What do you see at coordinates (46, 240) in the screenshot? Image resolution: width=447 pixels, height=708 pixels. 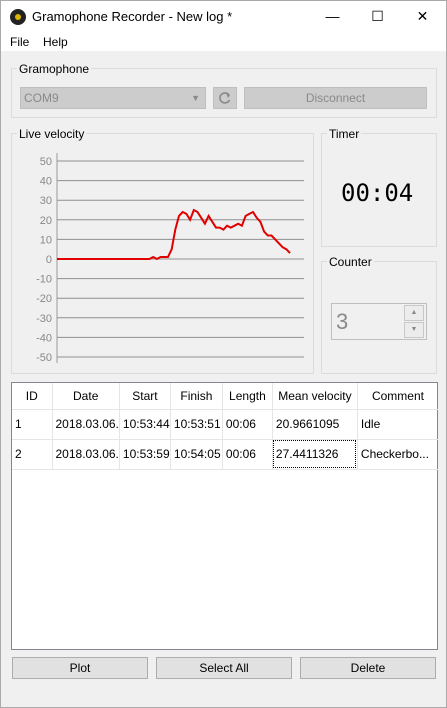 I see `y-tick-label: 10` at bounding box center [46, 240].